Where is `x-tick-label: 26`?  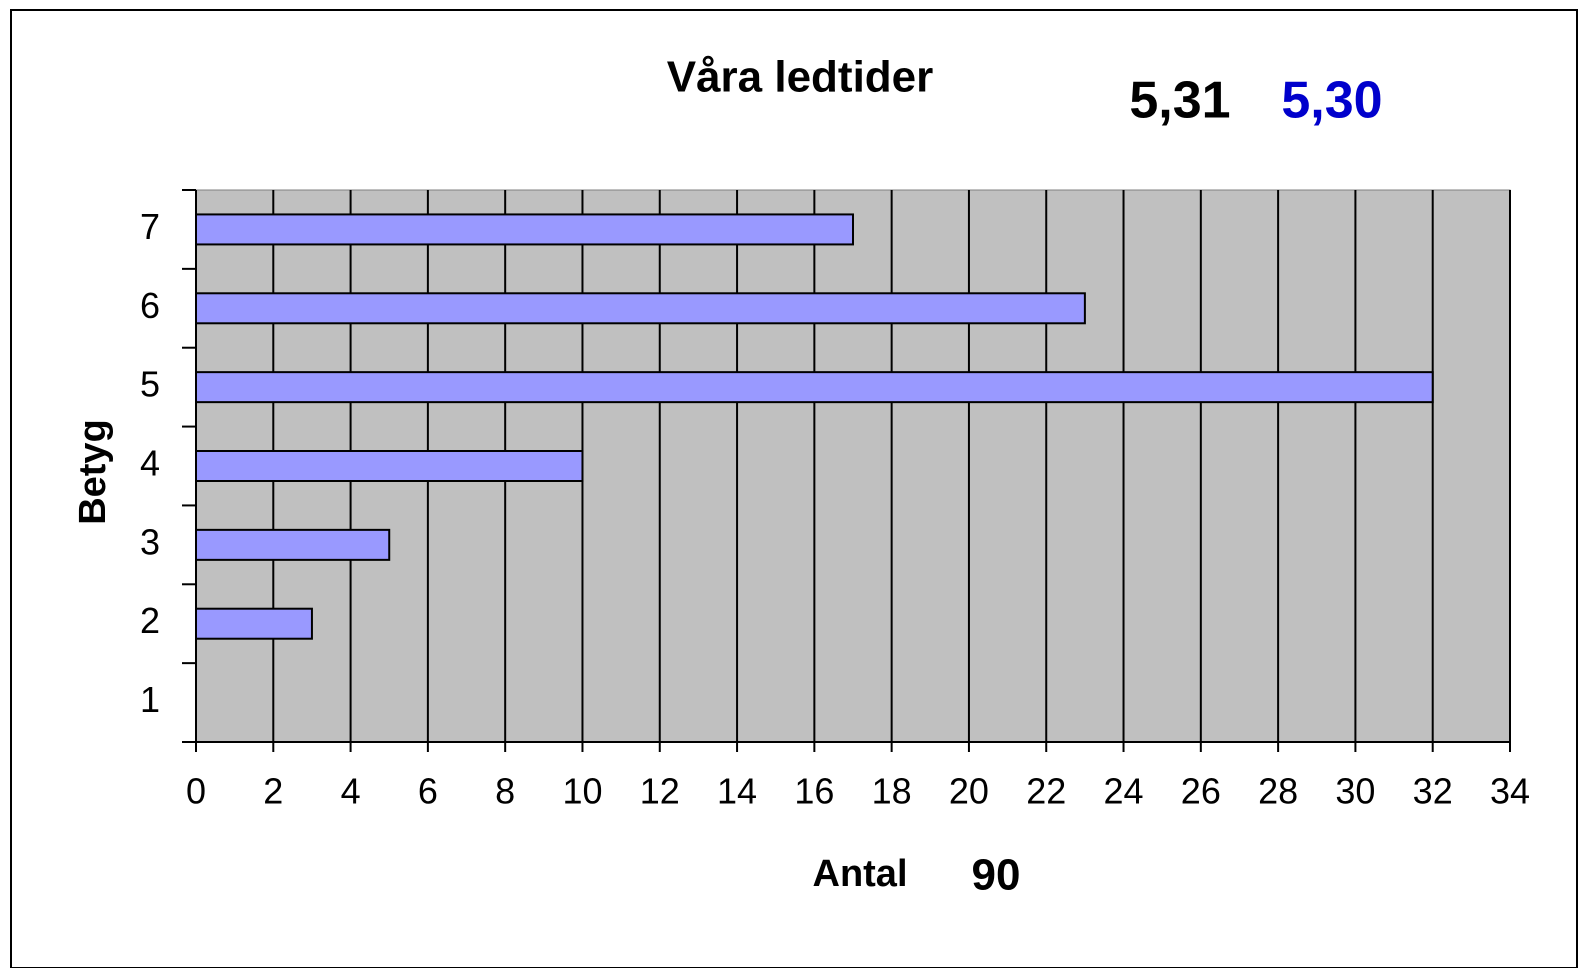
x-tick-label: 26 is located at coordinates (1201, 791).